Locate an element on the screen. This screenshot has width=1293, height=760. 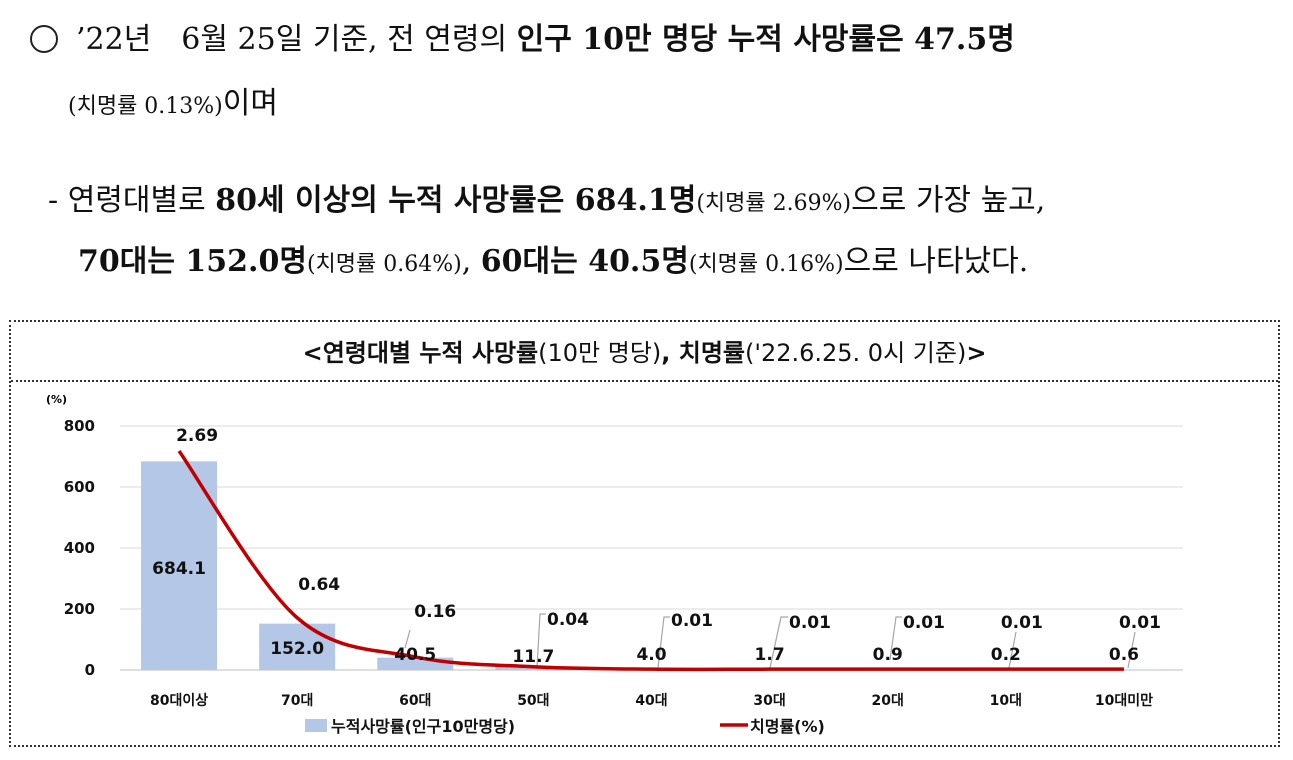
age-detail-d: 으로 가장 높고, is located at coordinates (948, 200).